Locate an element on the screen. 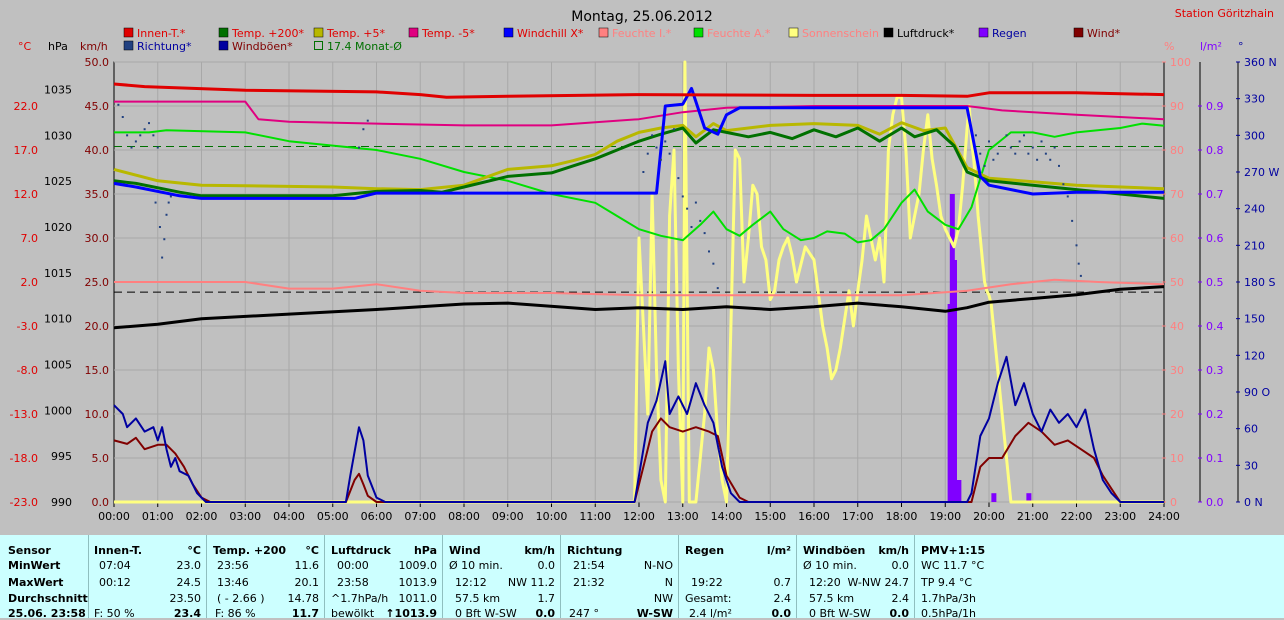 This screenshot has height=620, width=1284. wind-max-value: NW 11.2 is located at coordinates (531, 582).